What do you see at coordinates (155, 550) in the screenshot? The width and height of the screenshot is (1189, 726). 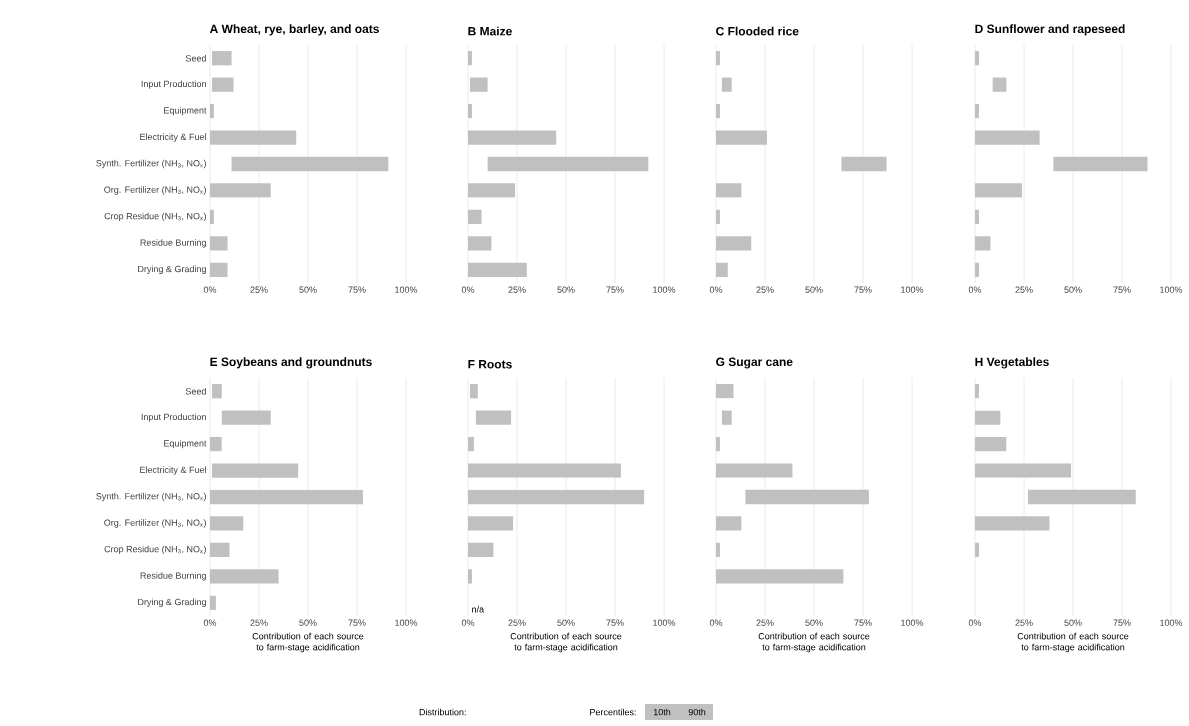 I see `y-tick-label: Crop Residue (NH$_{3}$, NO$_{x}$)` at bounding box center [155, 550].